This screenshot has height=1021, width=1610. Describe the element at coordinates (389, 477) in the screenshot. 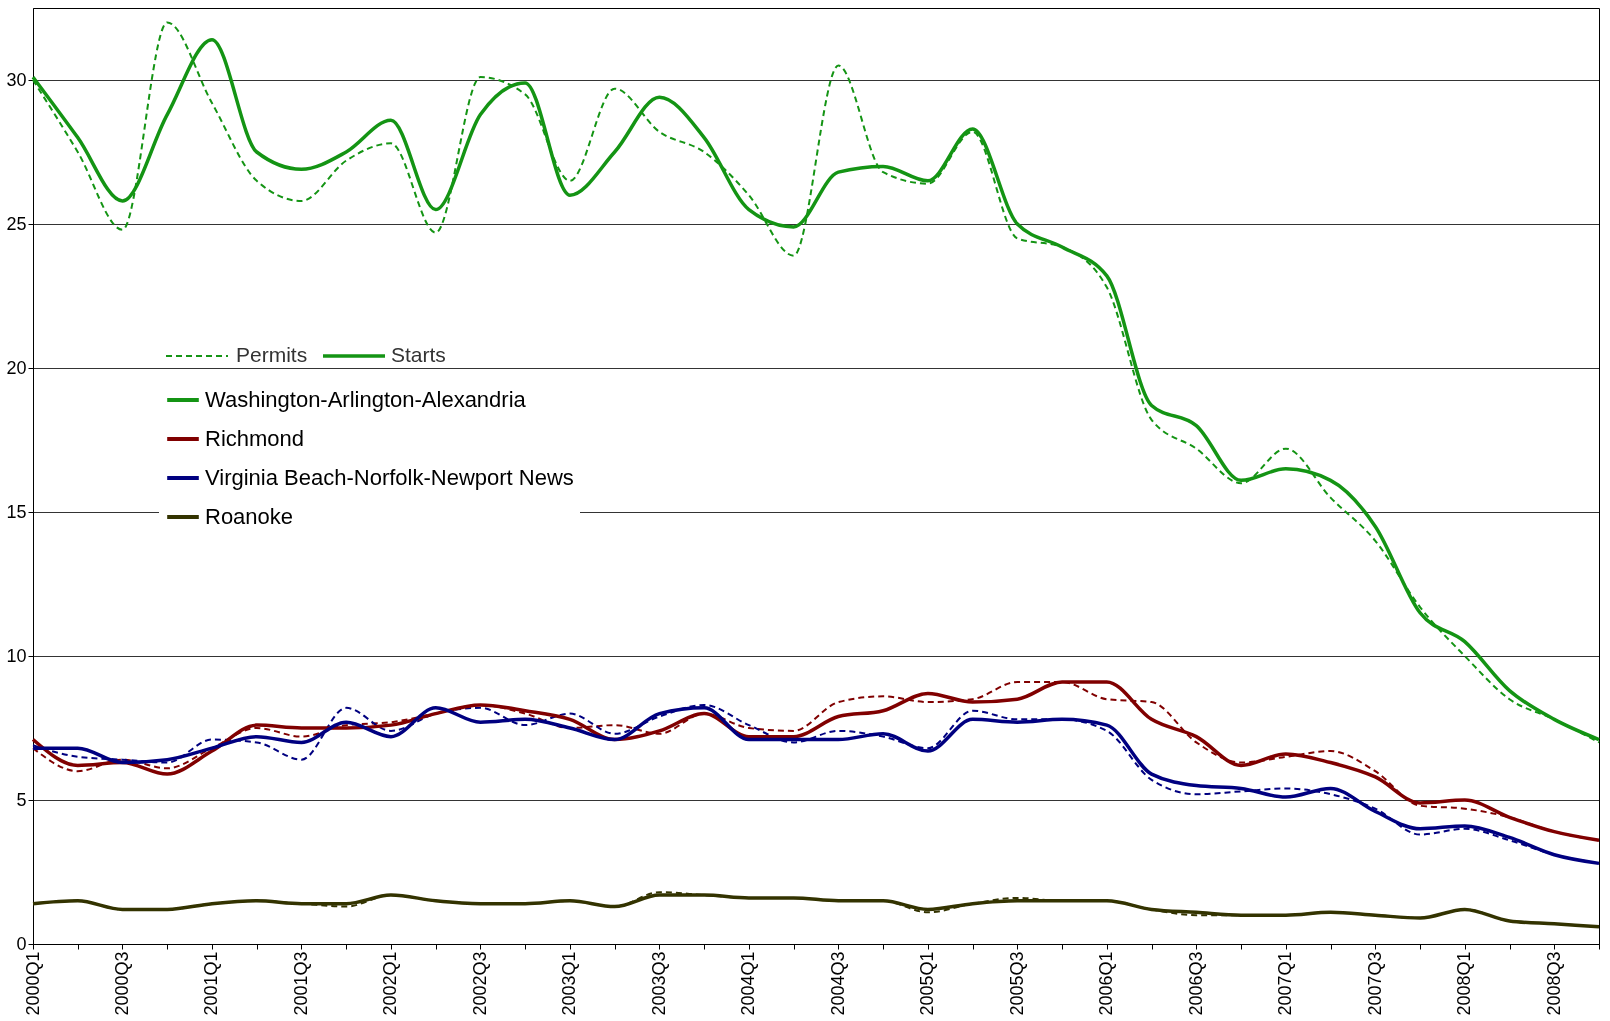

I see `legend-label: Virginia Beach-Norfolk-Newport News` at that location.